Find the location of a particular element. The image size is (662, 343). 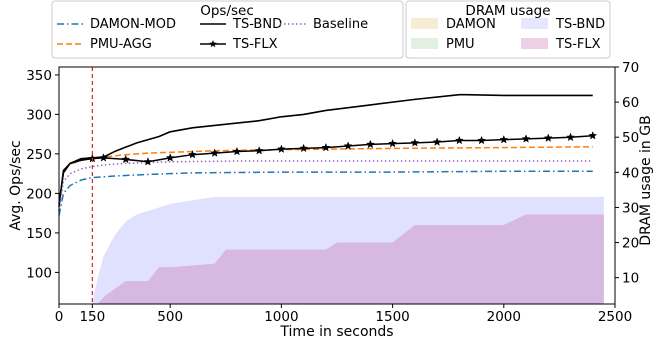

y-axis-right-title: DRAM usage in GB is located at coordinates (646, 180).